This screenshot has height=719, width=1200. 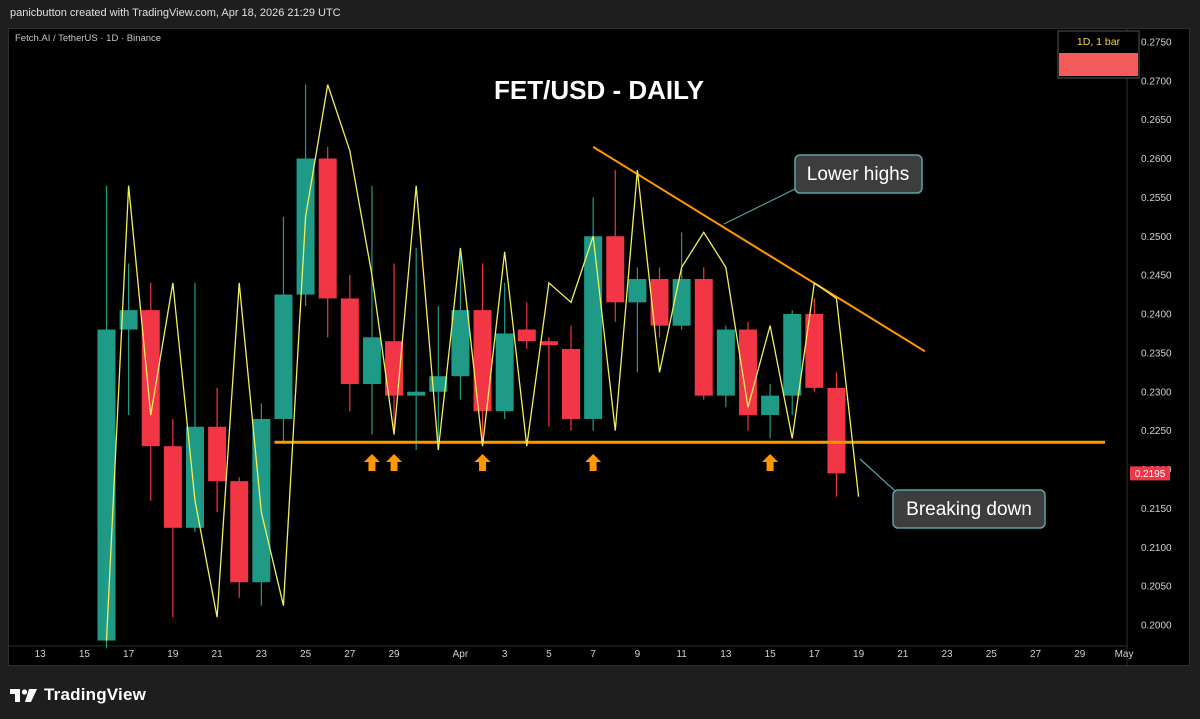 What do you see at coordinates (593, 654) in the screenshot?
I see `x-tick-label: 7` at bounding box center [593, 654].